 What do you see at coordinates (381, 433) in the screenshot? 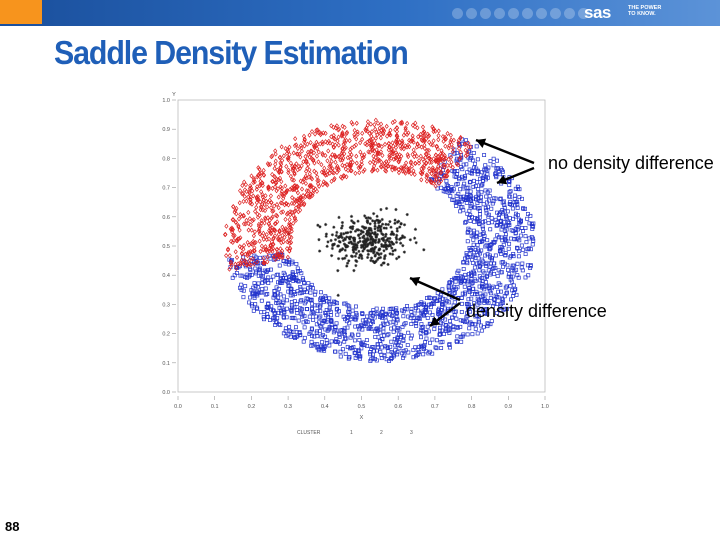
I see `legend-label: 2` at bounding box center [381, 433].